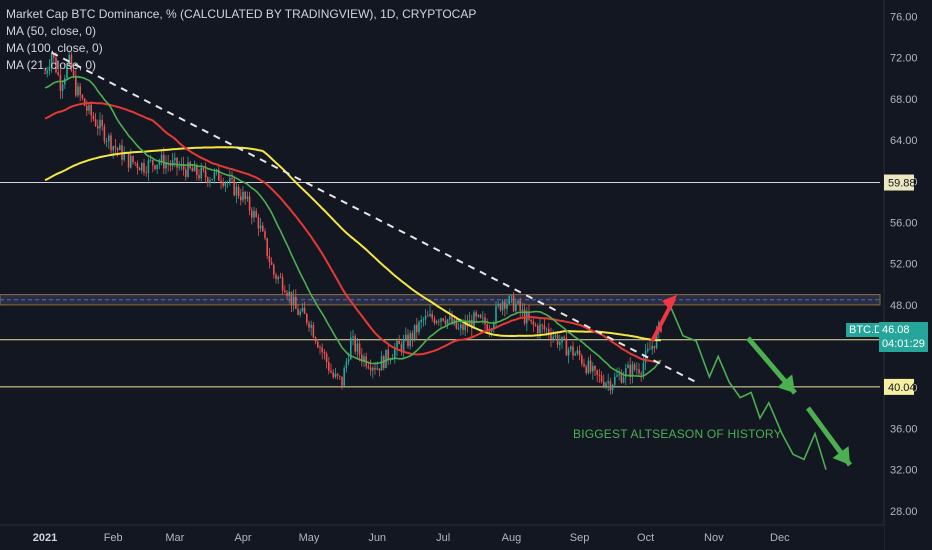 The image size is (932, 550). I want to click on projection, so click(751, 382).